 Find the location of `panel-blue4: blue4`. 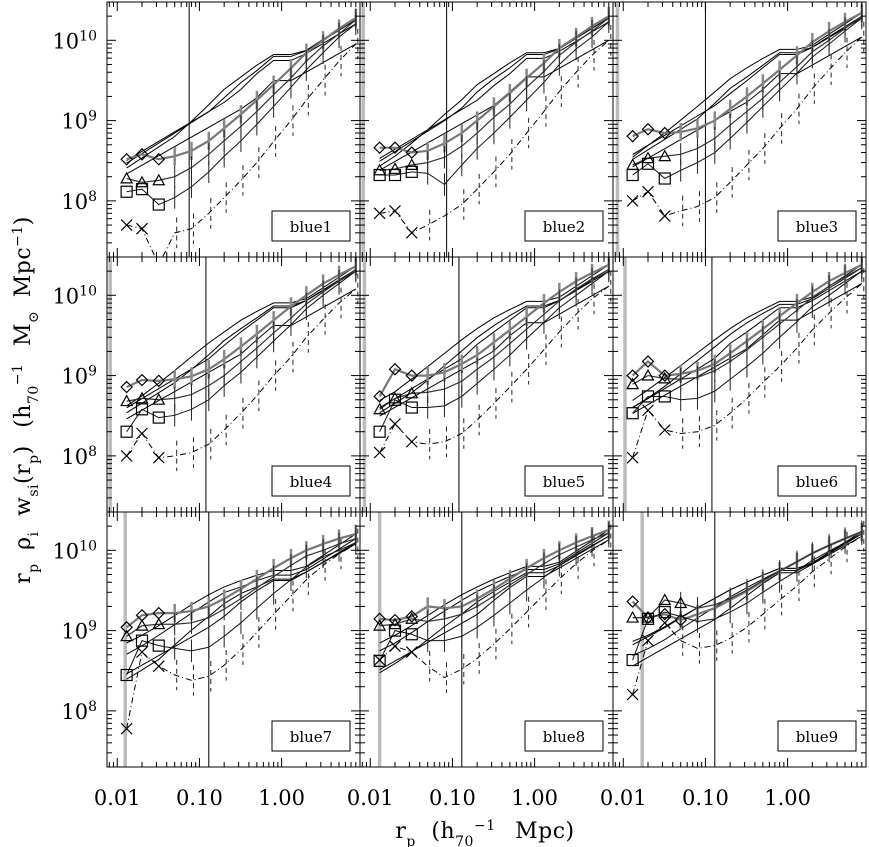

panel-blue4: blue4 is located at coordinates (233, 384).